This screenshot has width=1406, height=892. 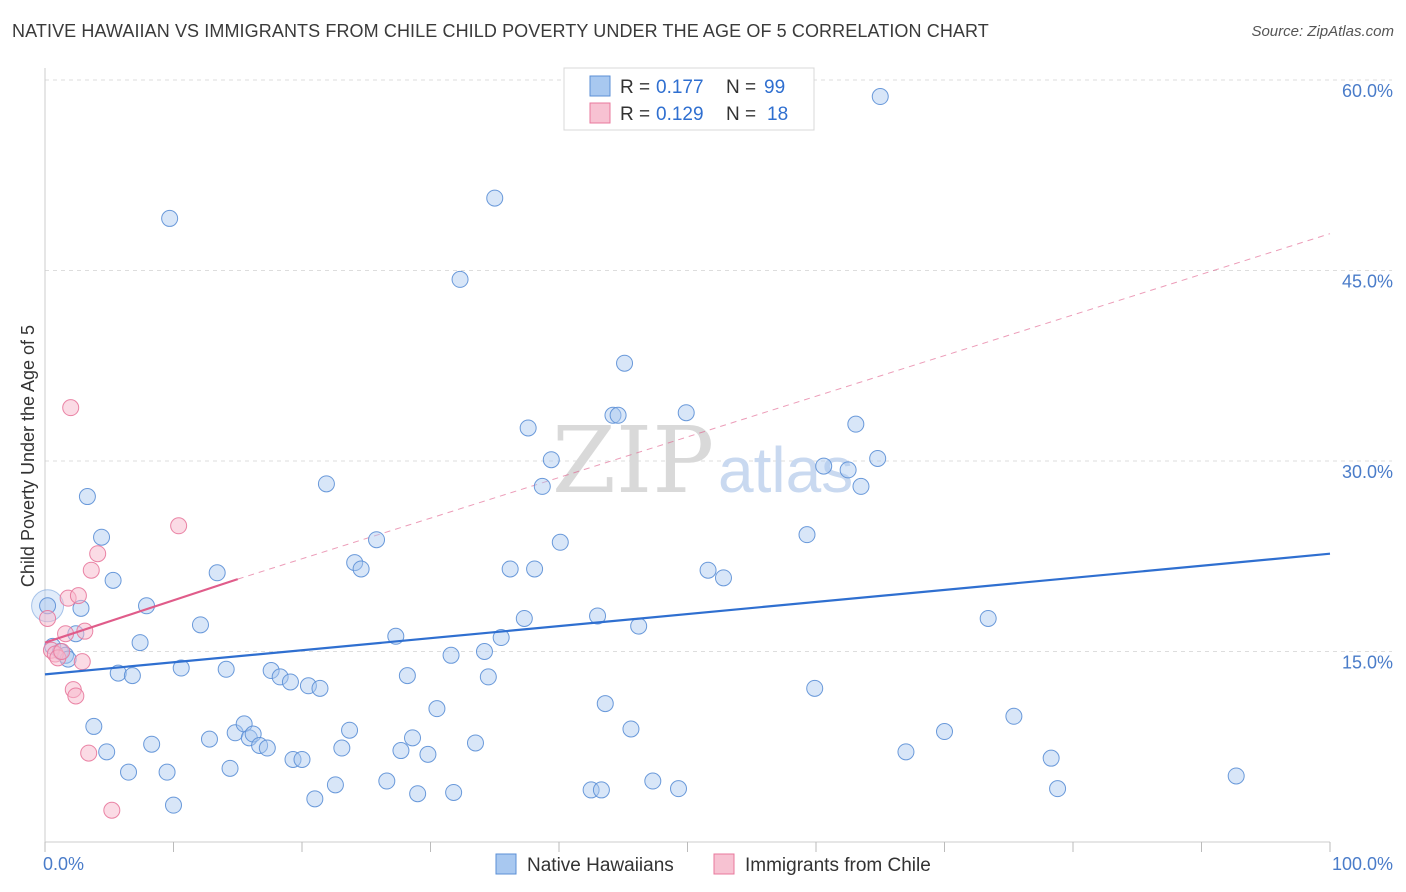 I want to click on y-tick-label: 60.0%, so click(x=1367, y=91).